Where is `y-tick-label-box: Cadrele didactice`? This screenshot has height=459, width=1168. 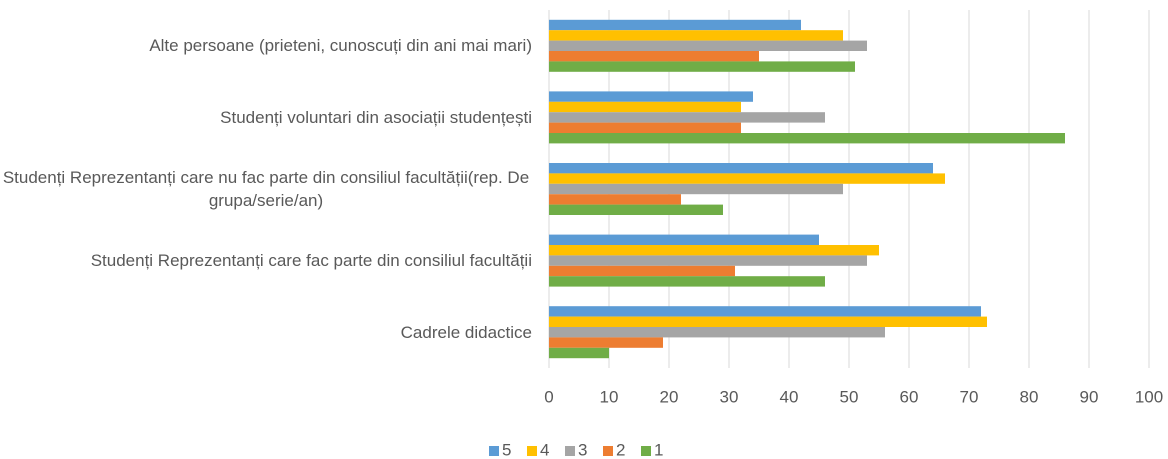 y-tick-label-box: Cadrele didactice is located at coordinates (266, 332).